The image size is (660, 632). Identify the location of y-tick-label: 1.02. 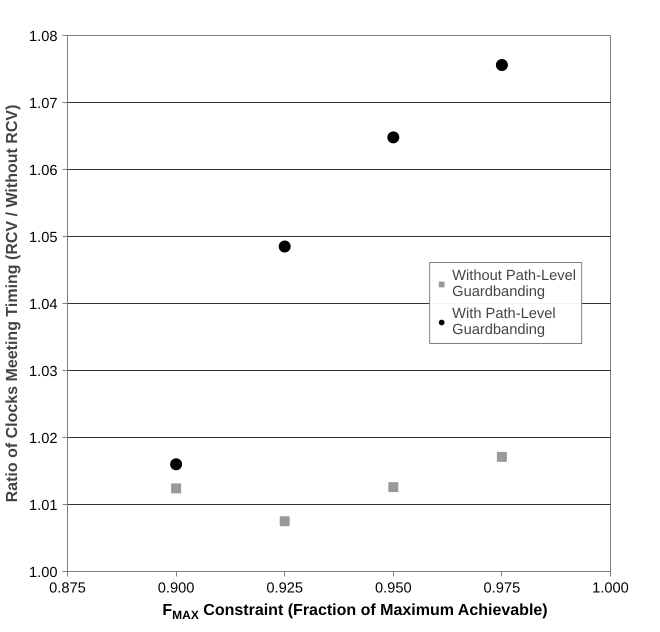
(43, 439).